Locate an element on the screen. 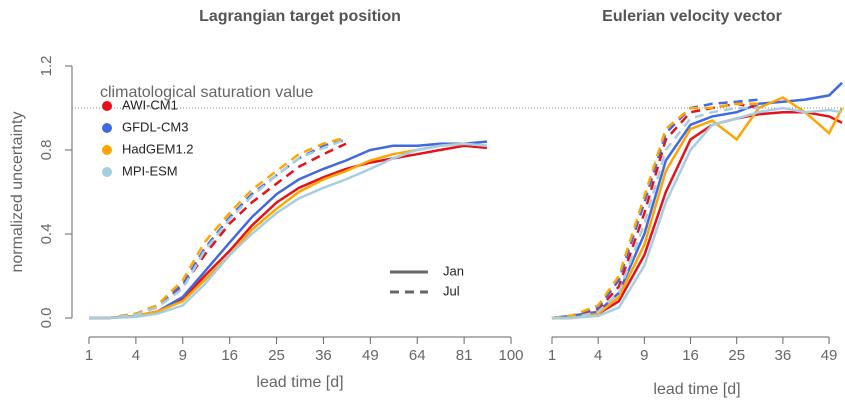  x-tick-label: 100 is located at coordinates (510, 355).